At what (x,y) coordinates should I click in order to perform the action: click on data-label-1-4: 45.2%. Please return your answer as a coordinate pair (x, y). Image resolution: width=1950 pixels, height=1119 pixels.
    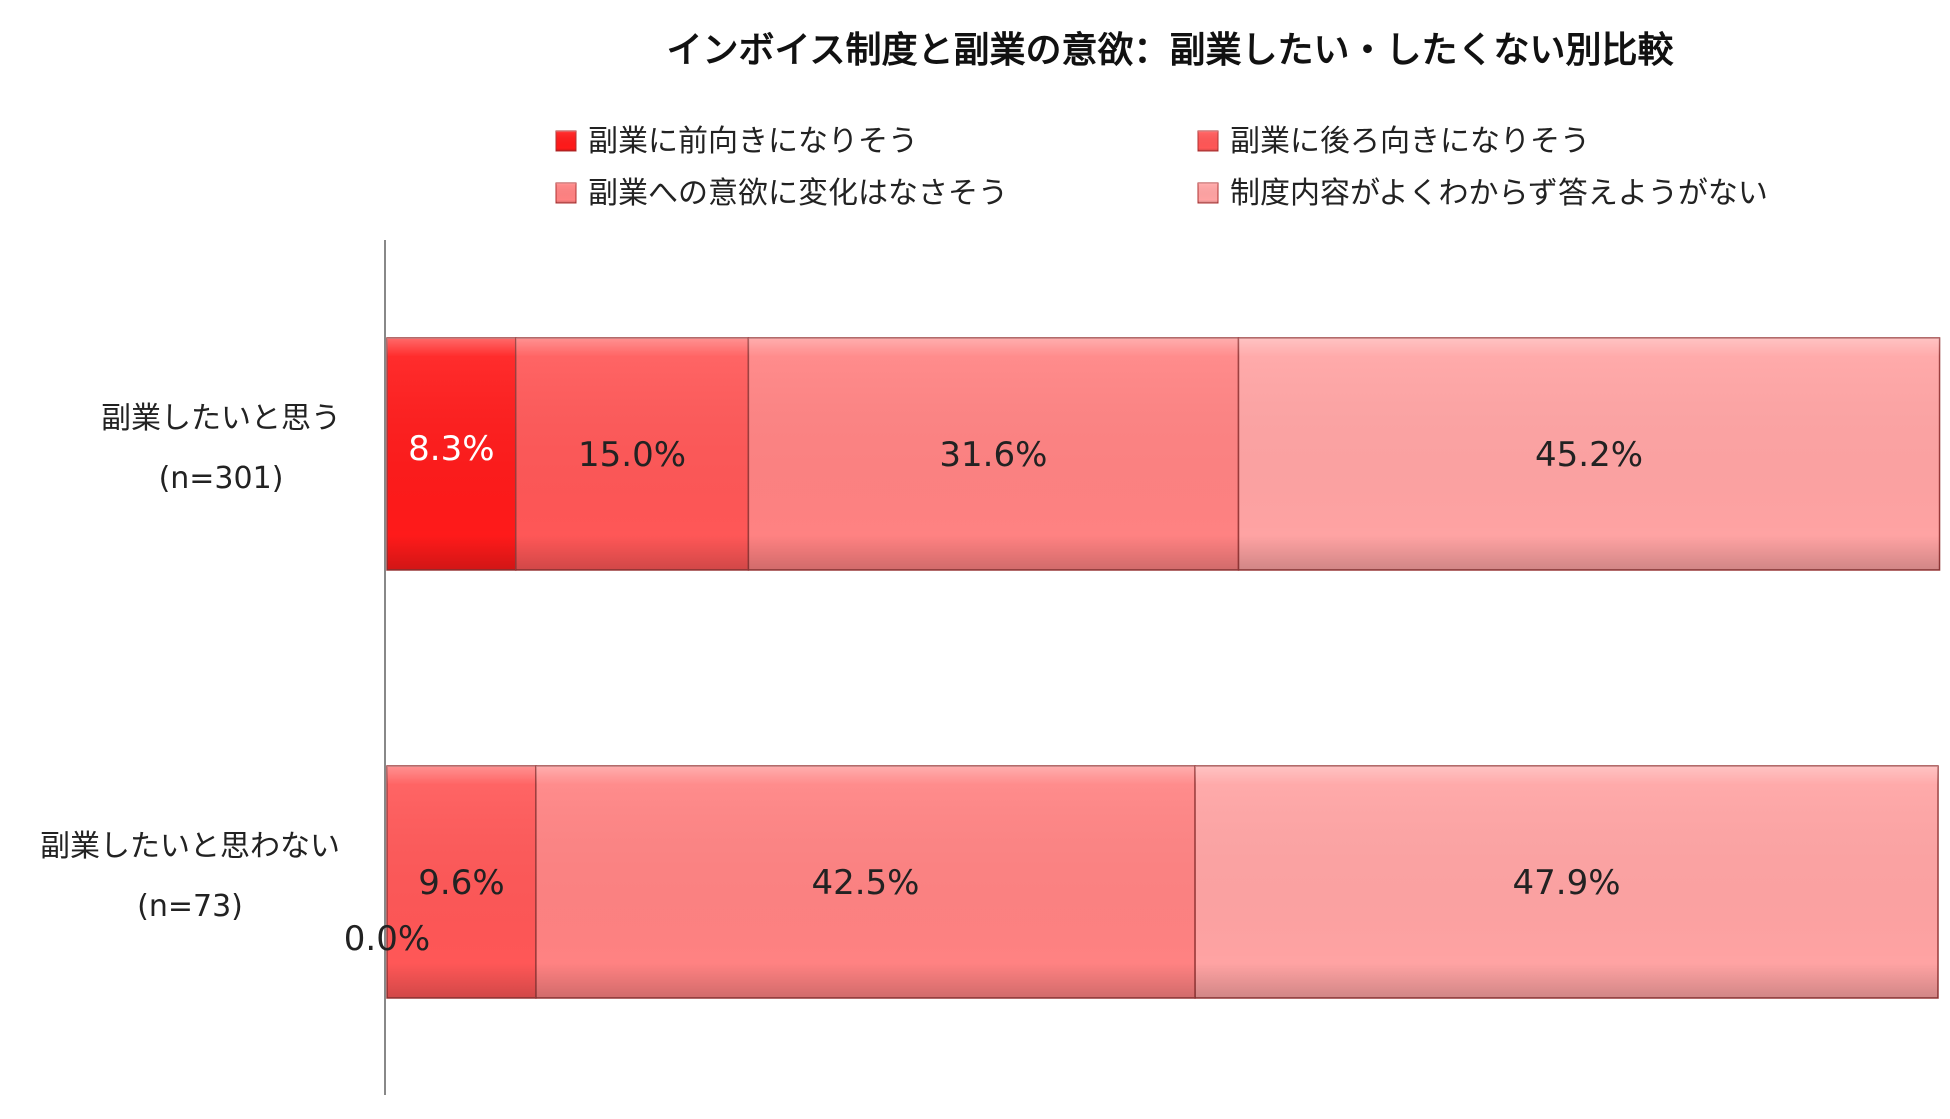
    Looking at the image, I should click on (1589, 455).